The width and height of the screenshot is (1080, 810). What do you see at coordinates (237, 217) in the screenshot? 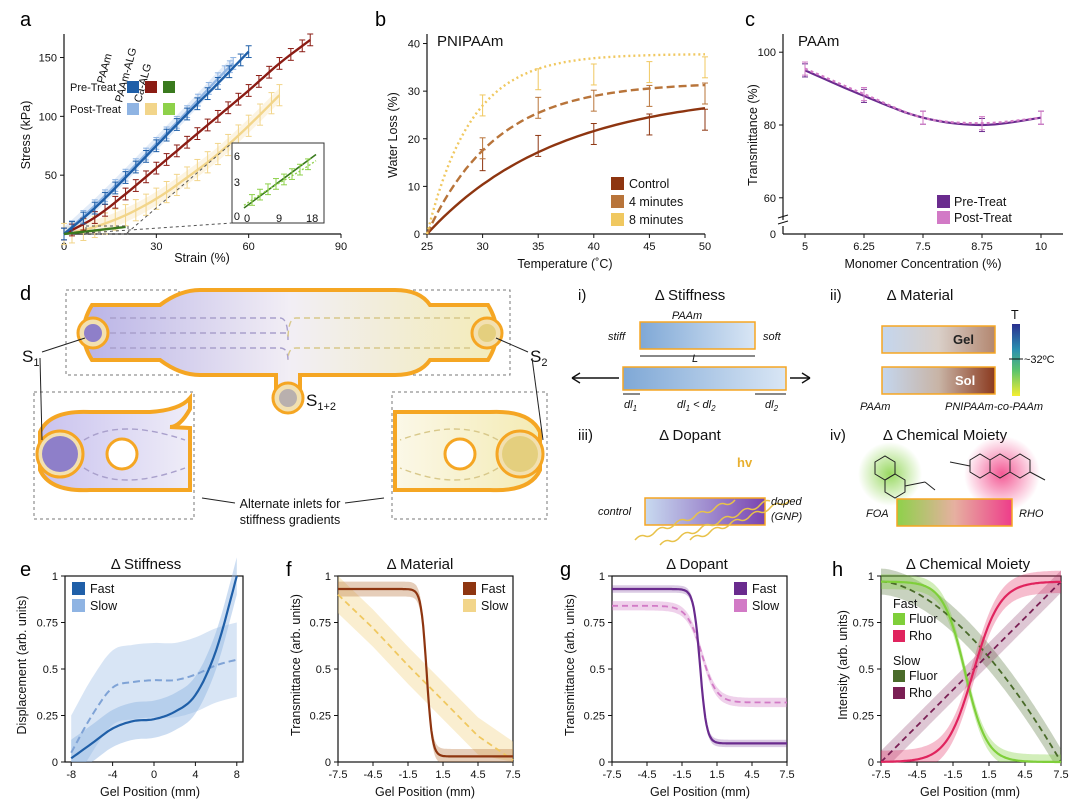
I see `inset-ytick: 0` at bounding box center [237, 217].